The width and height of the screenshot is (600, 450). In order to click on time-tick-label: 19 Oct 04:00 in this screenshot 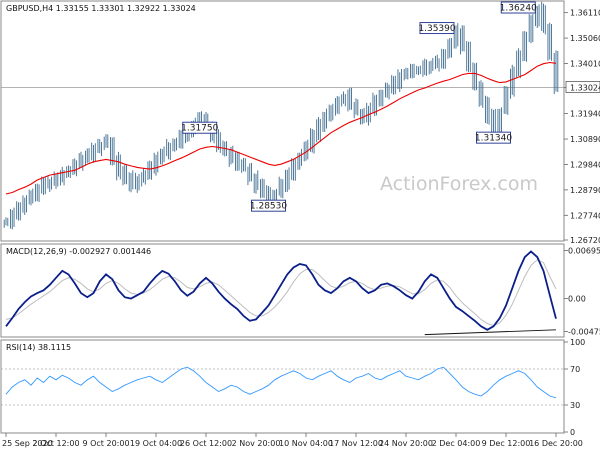, I will do `click(156, 443)`.